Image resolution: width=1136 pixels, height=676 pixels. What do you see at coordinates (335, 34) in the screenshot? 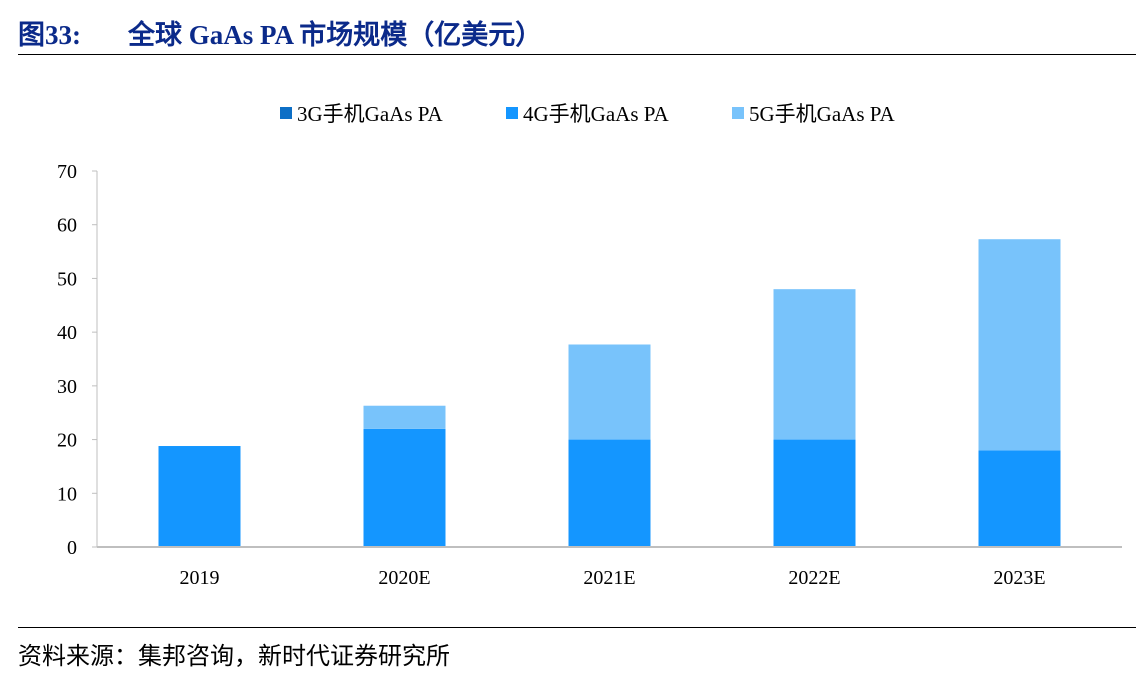
I see `figure-title: 全球 GaAs PA 市场规模（亿美元）` at bounding box center [335, 34].